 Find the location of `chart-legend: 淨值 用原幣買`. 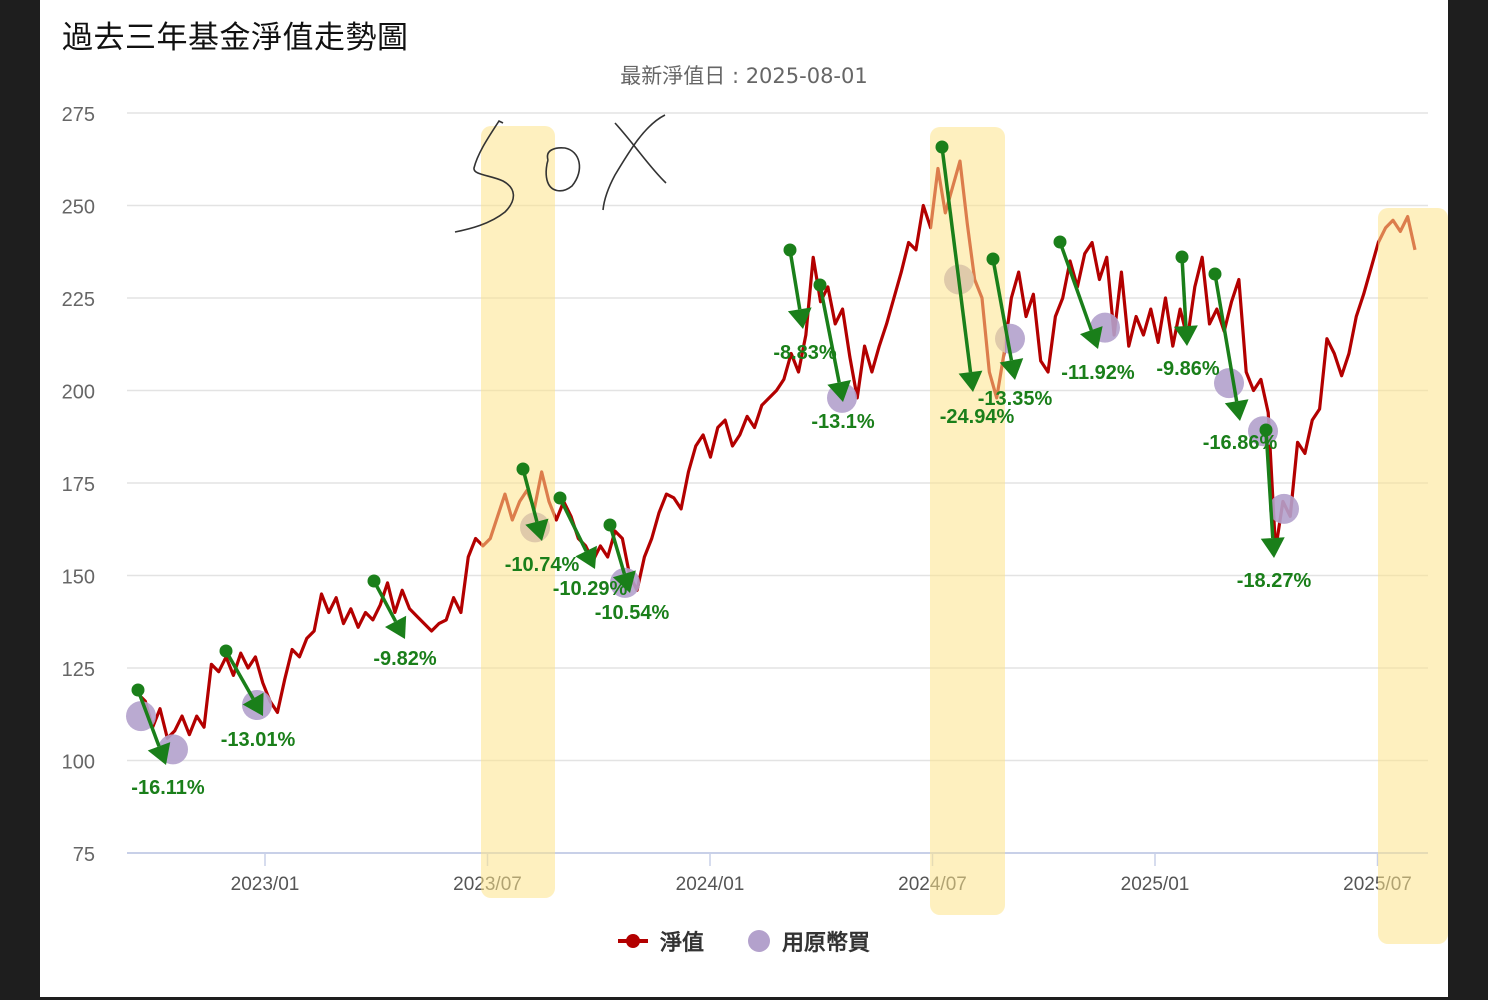

chart-legend: 淨值 用原幣買 is located at coordinates (744, 941).